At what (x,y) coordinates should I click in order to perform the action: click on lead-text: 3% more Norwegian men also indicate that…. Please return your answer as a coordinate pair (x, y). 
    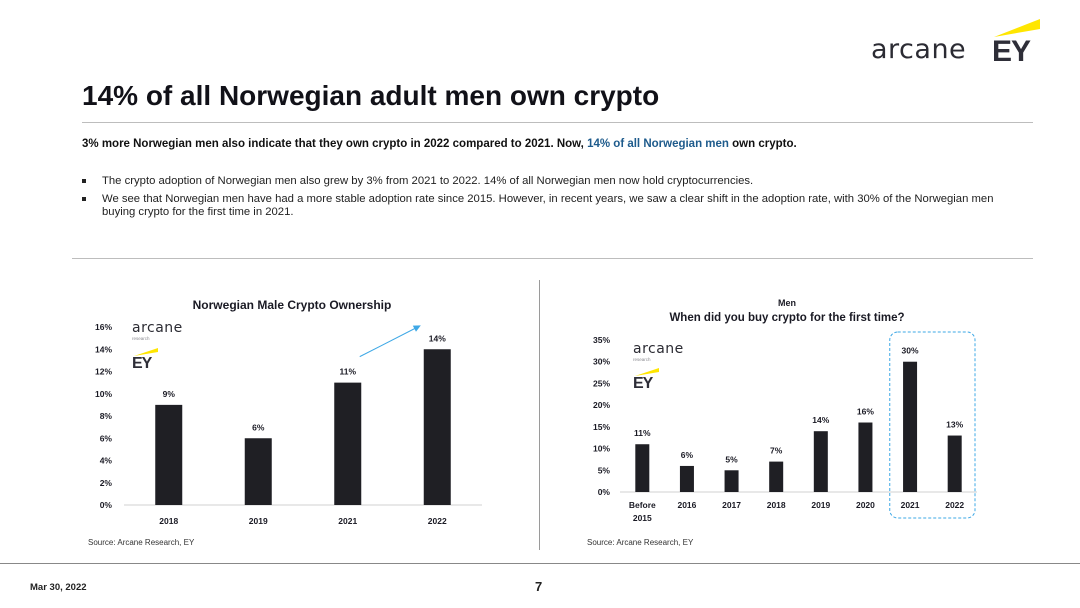
    Looking at the image, I should click on (439, 144).